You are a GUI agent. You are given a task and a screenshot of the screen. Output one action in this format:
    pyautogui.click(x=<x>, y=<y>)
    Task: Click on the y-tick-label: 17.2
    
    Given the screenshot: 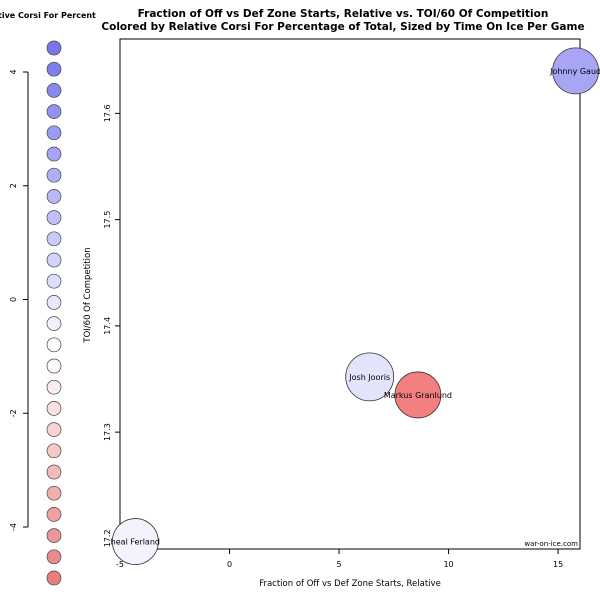 What is the action you would take?
    pyautogui.click(x=107, y=538)
    